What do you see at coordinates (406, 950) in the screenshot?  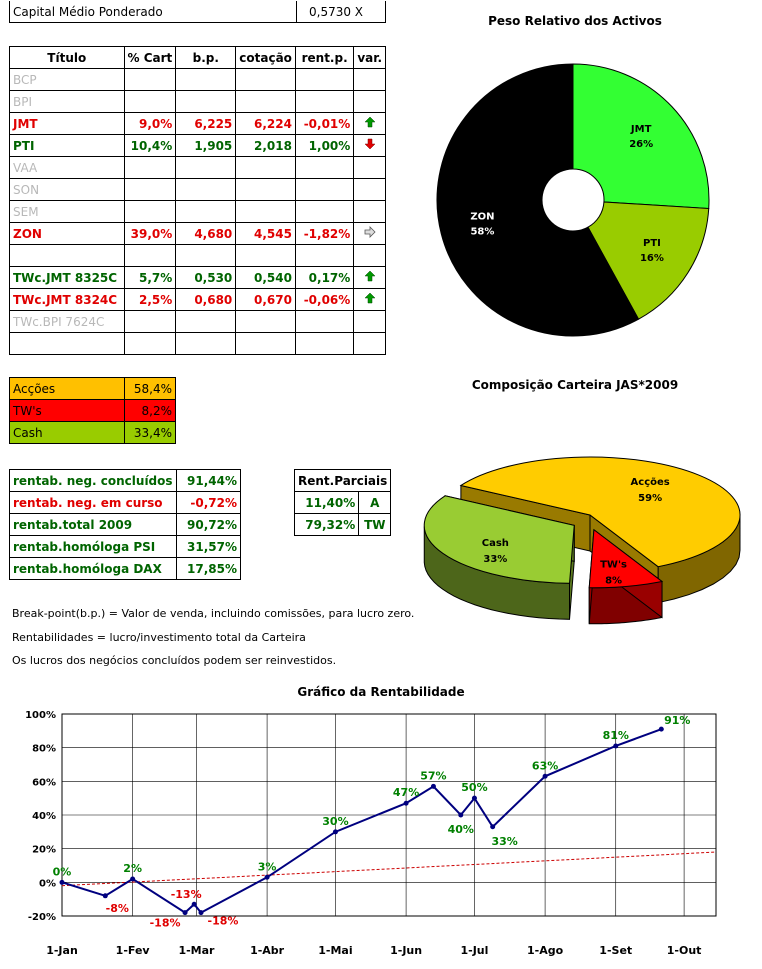 I see `x-tick-label: 1-Jun` at bounding box center [406, 950].